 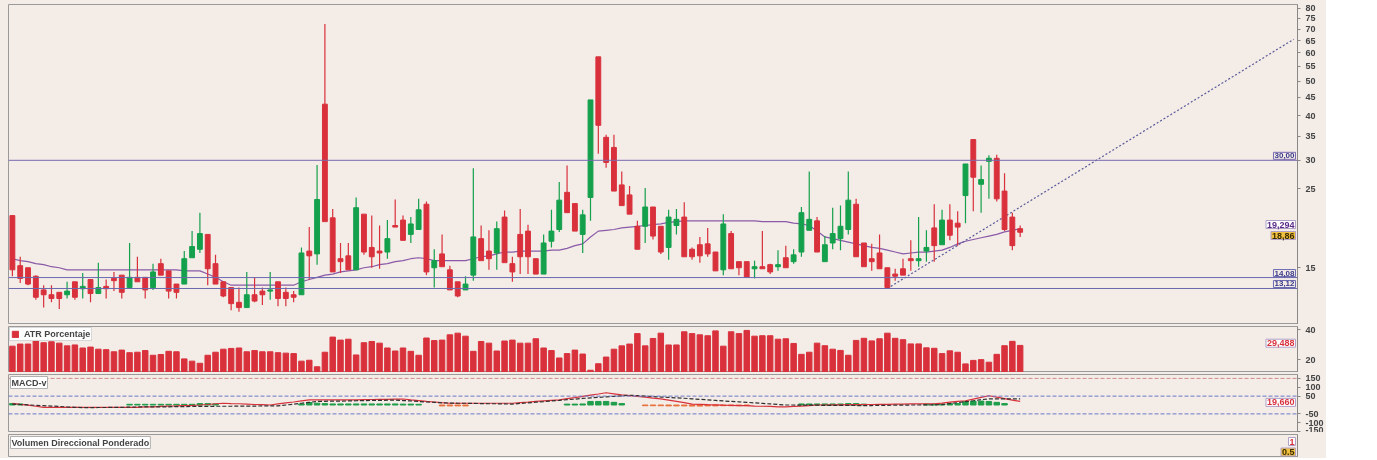 I want to click on annotation: 19,660, so click(x=1280, y=402).